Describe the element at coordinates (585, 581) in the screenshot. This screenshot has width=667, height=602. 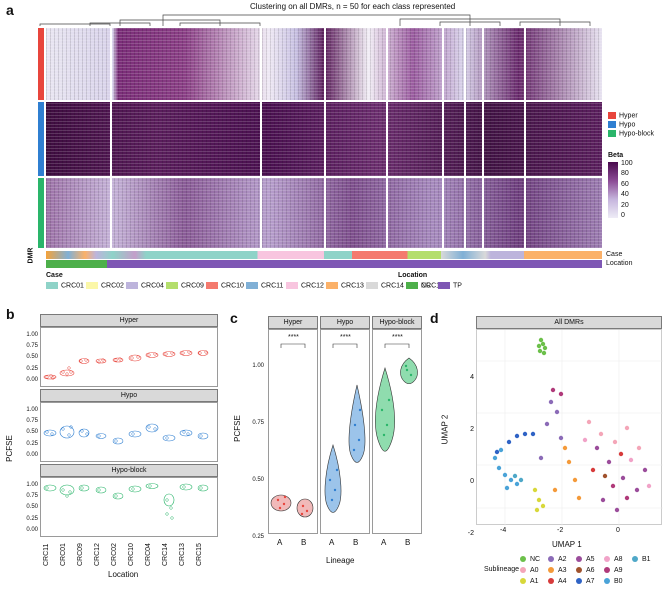
I see `sublineage-legend-item: A7` at that location.